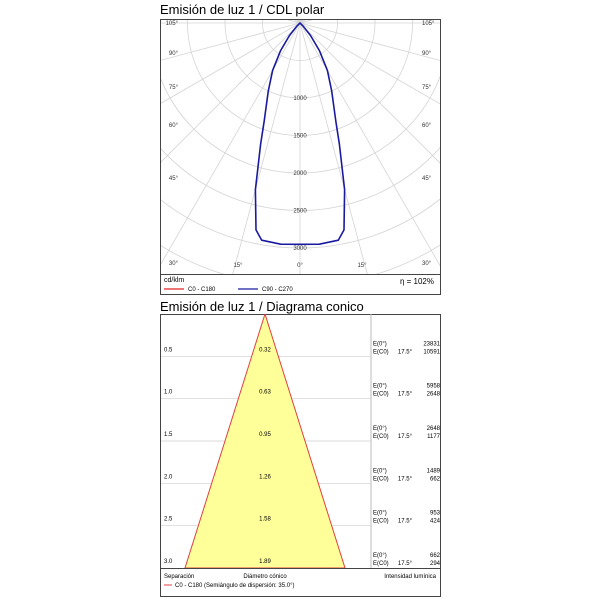  I want to click on cone-e0-value: 662, so click(435, 556).